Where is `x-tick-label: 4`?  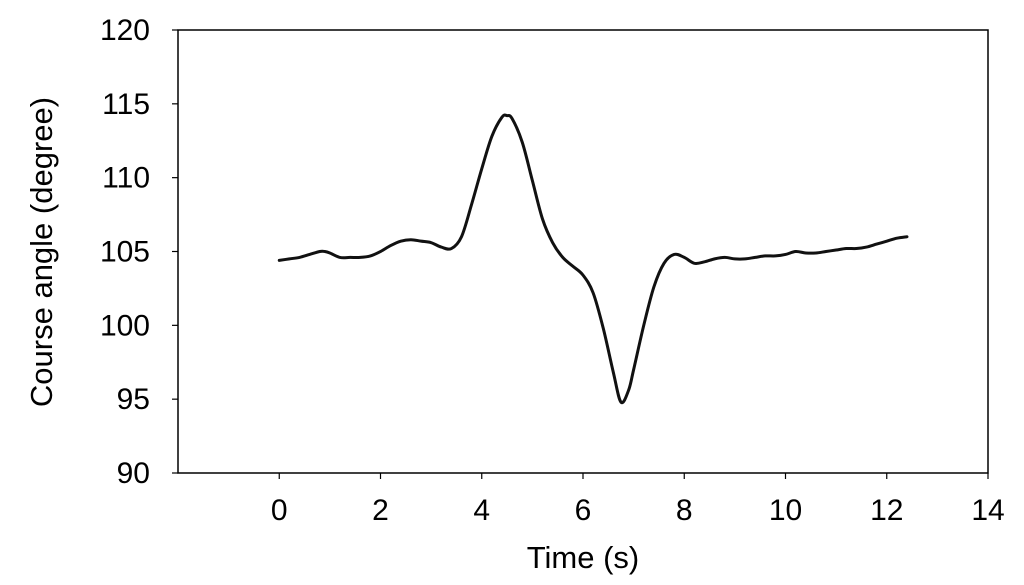
x-tick-label: 4 is located at coordinates (481, 510).